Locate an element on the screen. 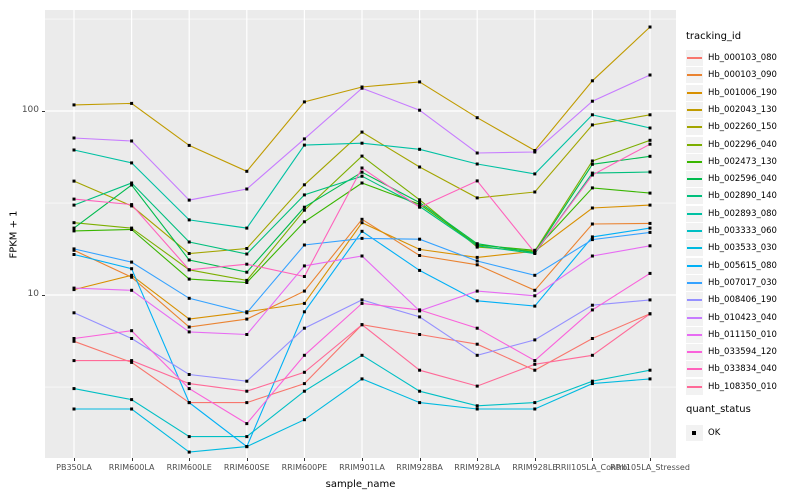  legend-item-label: Hb_002473_130 is located at coordinates (742, 161).